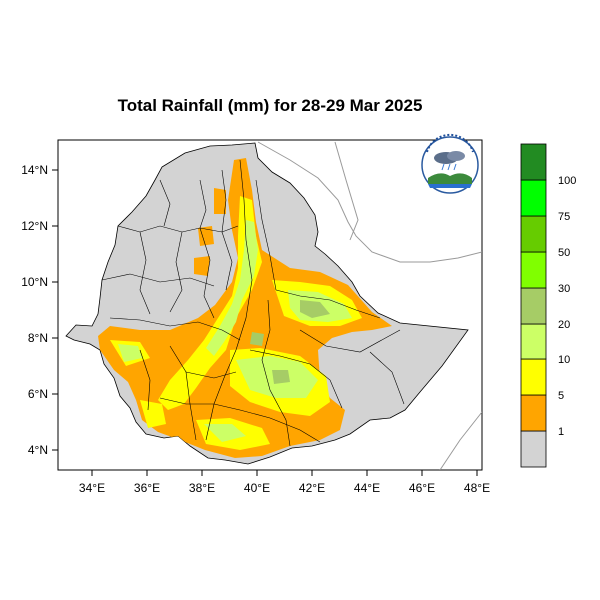 The height and width of the screenshot is (600, 600). Describe the element at coordinates (270, 105) in the screenshot. I see `map-title: Total Rainfall (mm) for 28-29 Mar 2025` at that location.